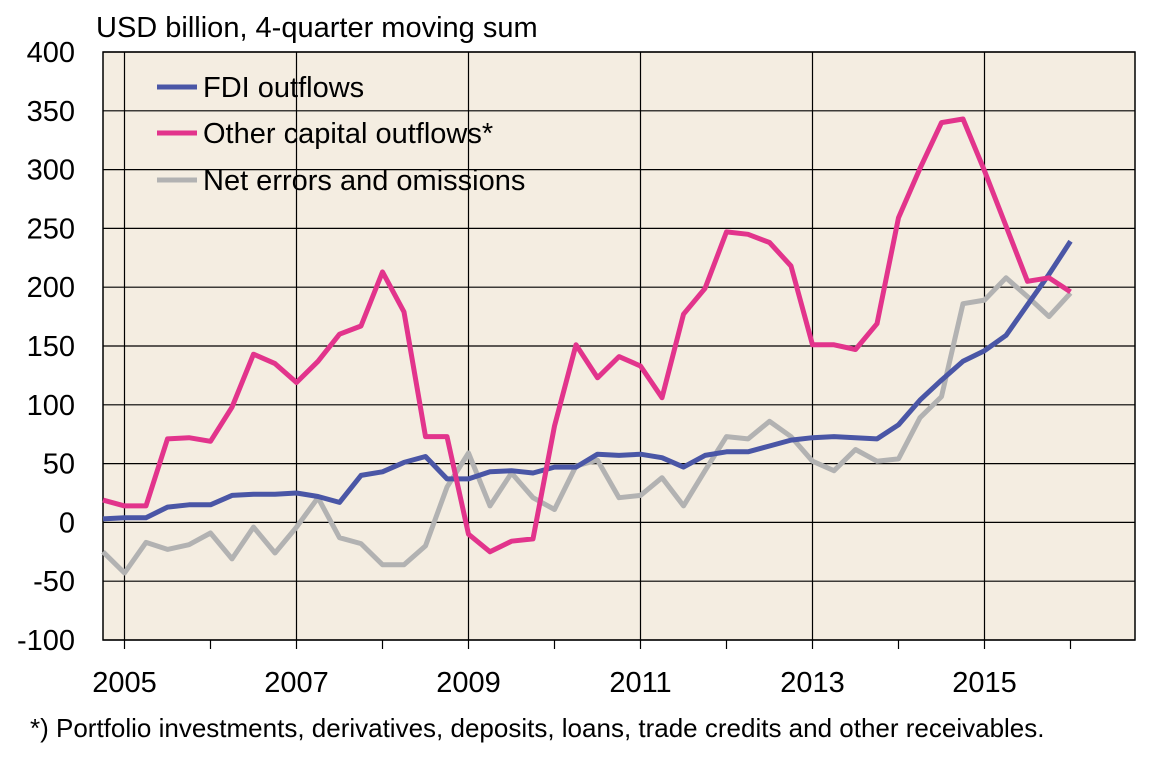 This screenshot has width=1169, height=764. I want to click on y-tick-label: 100, so click(51, 406).